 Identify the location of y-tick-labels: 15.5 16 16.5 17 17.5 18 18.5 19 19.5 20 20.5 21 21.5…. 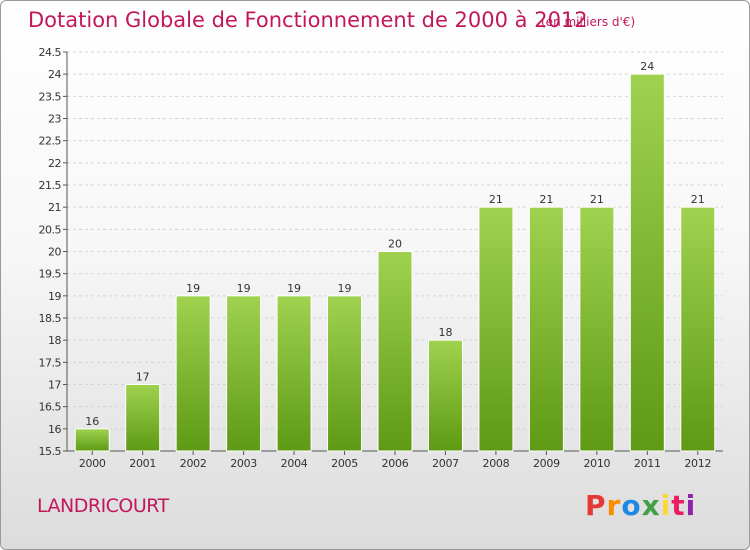
(50, 252).